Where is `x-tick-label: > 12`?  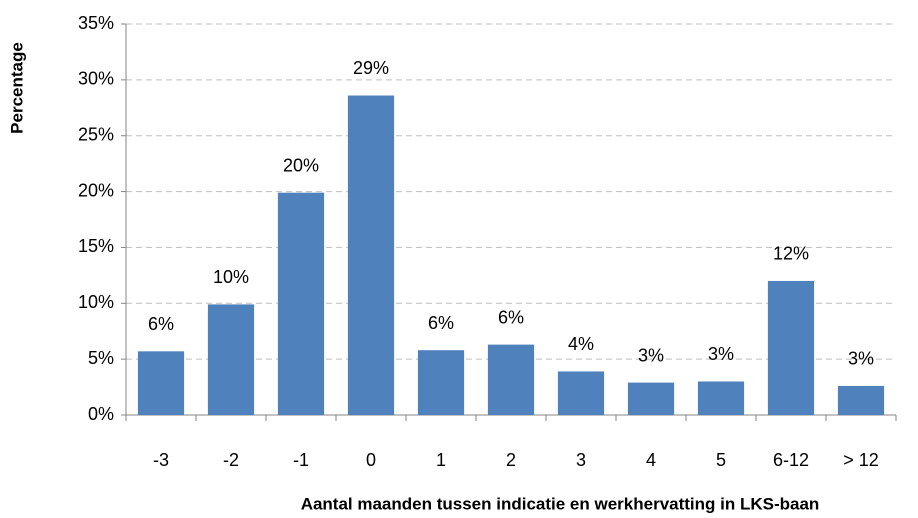 x-tick-label: > 12 is located at coordinates (861, 460).